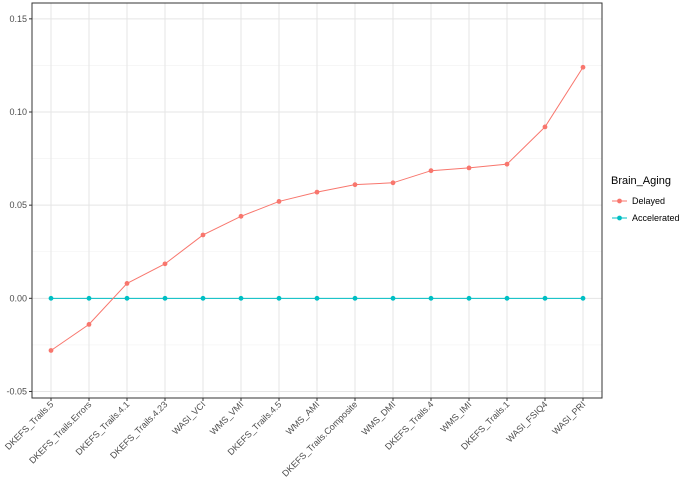 The image size is (685, 498). Describe the element at coordinates (641, 181) in the screenshot. I see `legend-title: Brain_Aging` at that location.